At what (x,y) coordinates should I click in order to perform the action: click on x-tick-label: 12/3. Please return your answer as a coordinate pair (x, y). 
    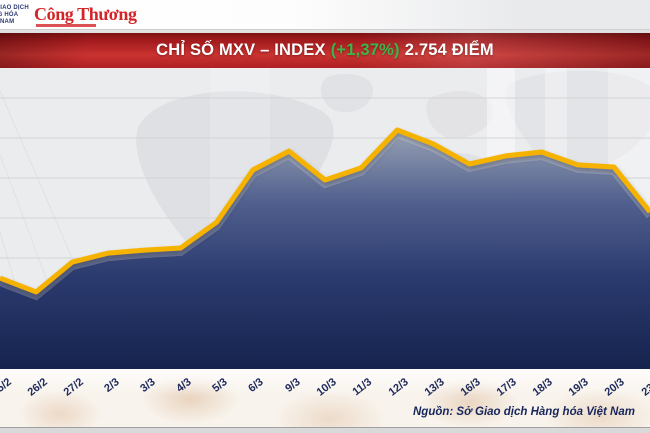
    Looking at the image, I should click on (398, 387).